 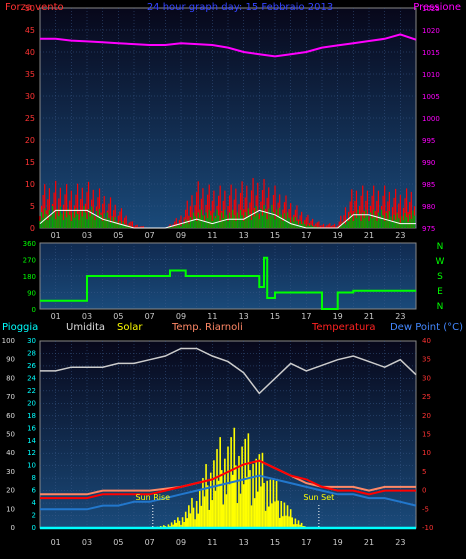 What do you see at coordinates (31, 453) in the screenshot?
I see `solar-tick-label: 12` at bounding box center [31, 453].